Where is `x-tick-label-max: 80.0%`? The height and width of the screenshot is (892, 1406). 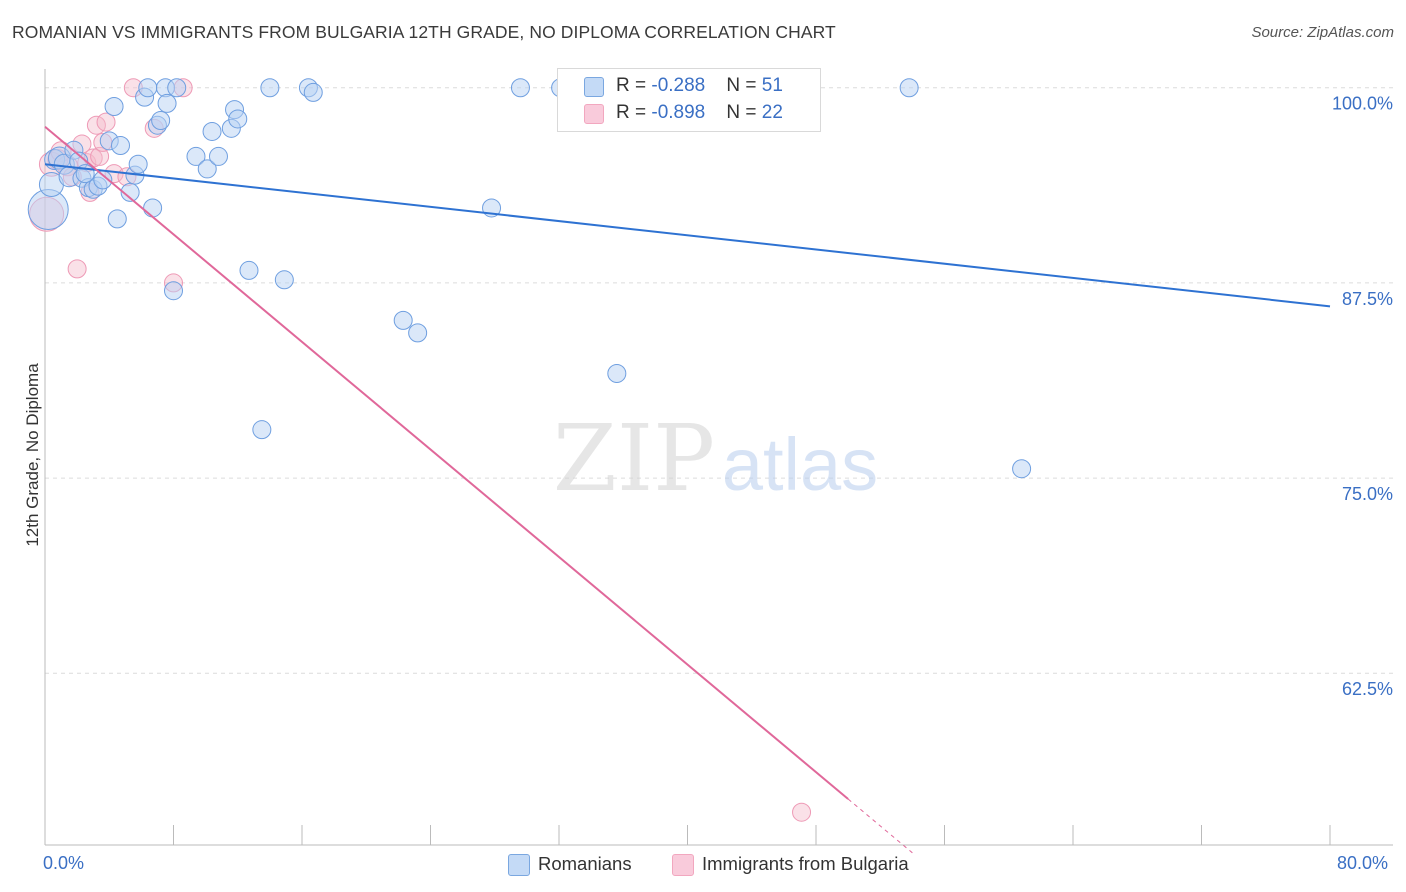 x-tick-label-max: 80.0% is located at coordinates (1363, 863).